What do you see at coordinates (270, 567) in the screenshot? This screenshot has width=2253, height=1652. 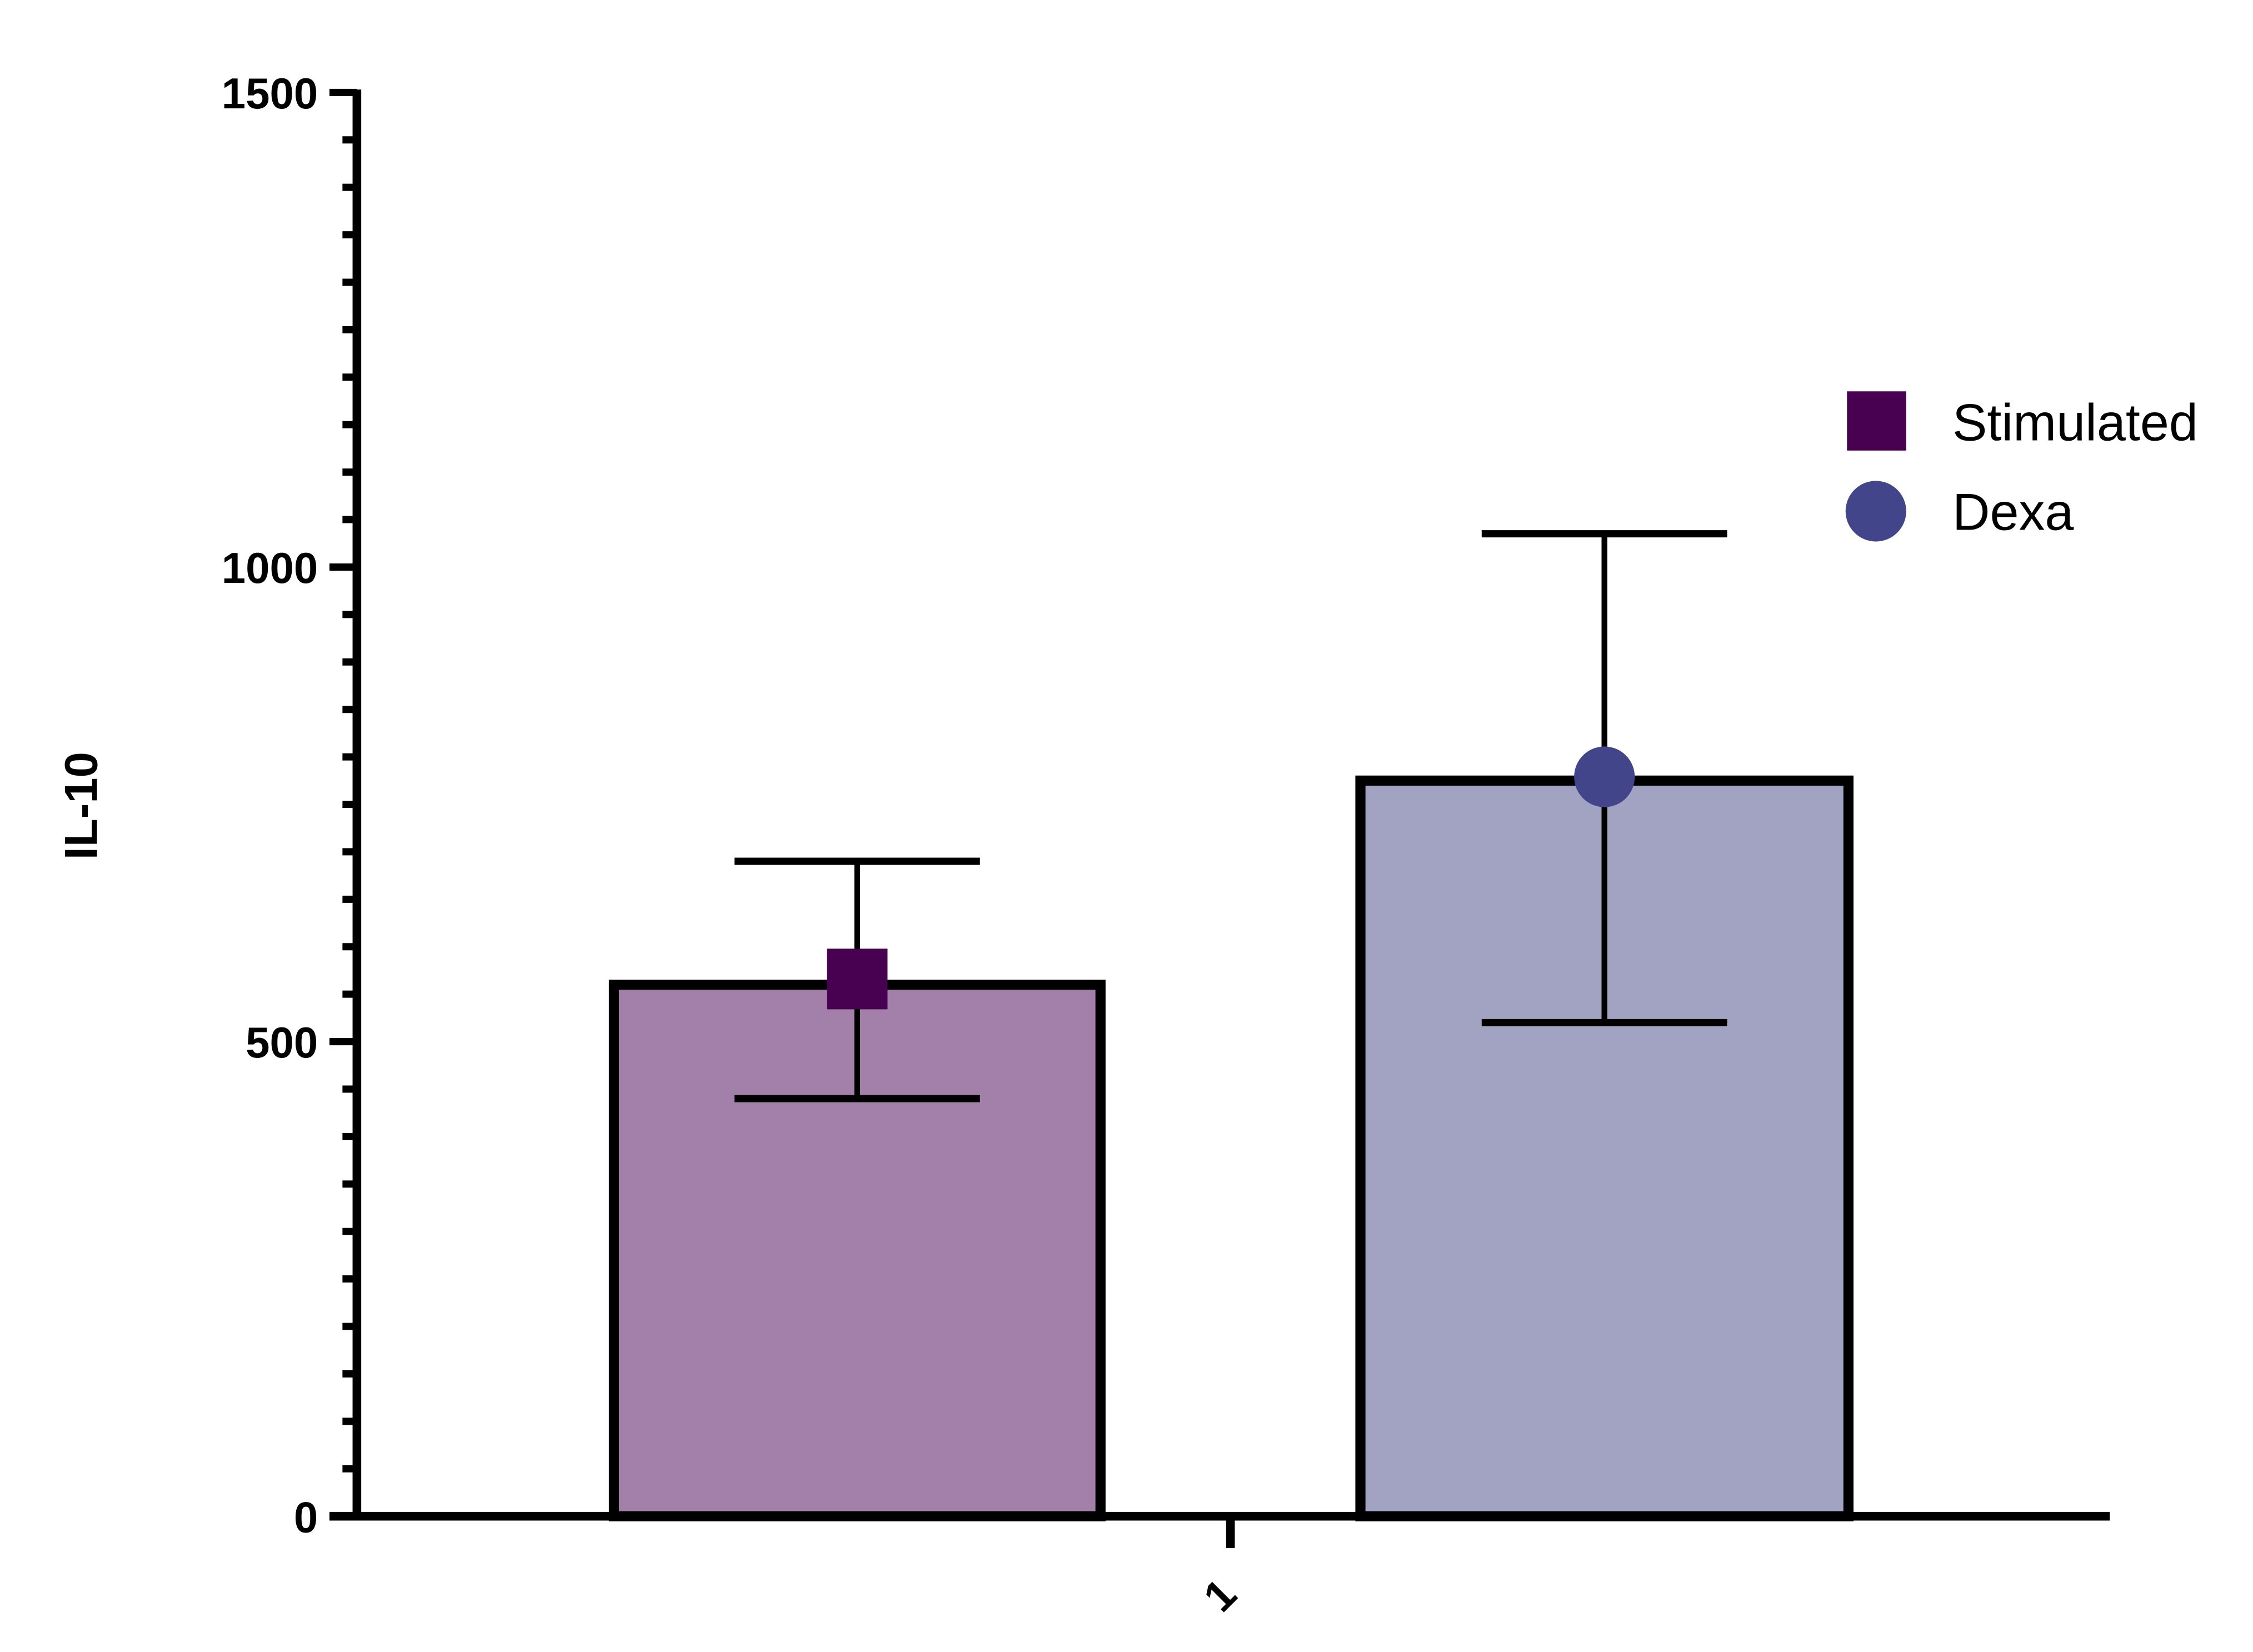 I see `y-tick-label: 1000` at bounding box center [270, 567].